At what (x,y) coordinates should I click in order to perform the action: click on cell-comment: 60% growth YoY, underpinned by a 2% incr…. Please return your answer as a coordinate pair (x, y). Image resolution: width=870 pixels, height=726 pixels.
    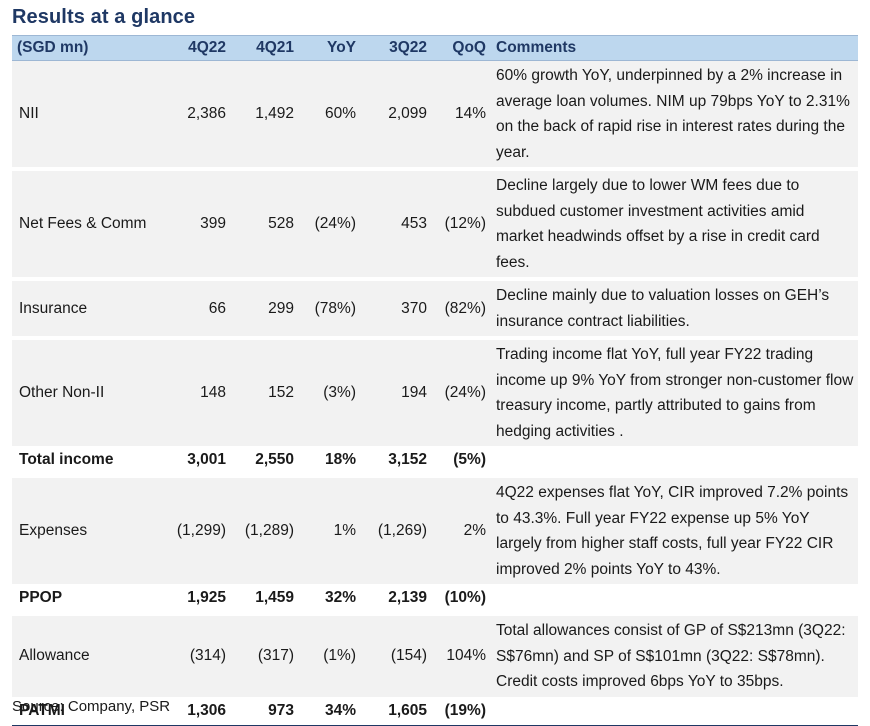
    Looking at the image, I should click on (674, 113).